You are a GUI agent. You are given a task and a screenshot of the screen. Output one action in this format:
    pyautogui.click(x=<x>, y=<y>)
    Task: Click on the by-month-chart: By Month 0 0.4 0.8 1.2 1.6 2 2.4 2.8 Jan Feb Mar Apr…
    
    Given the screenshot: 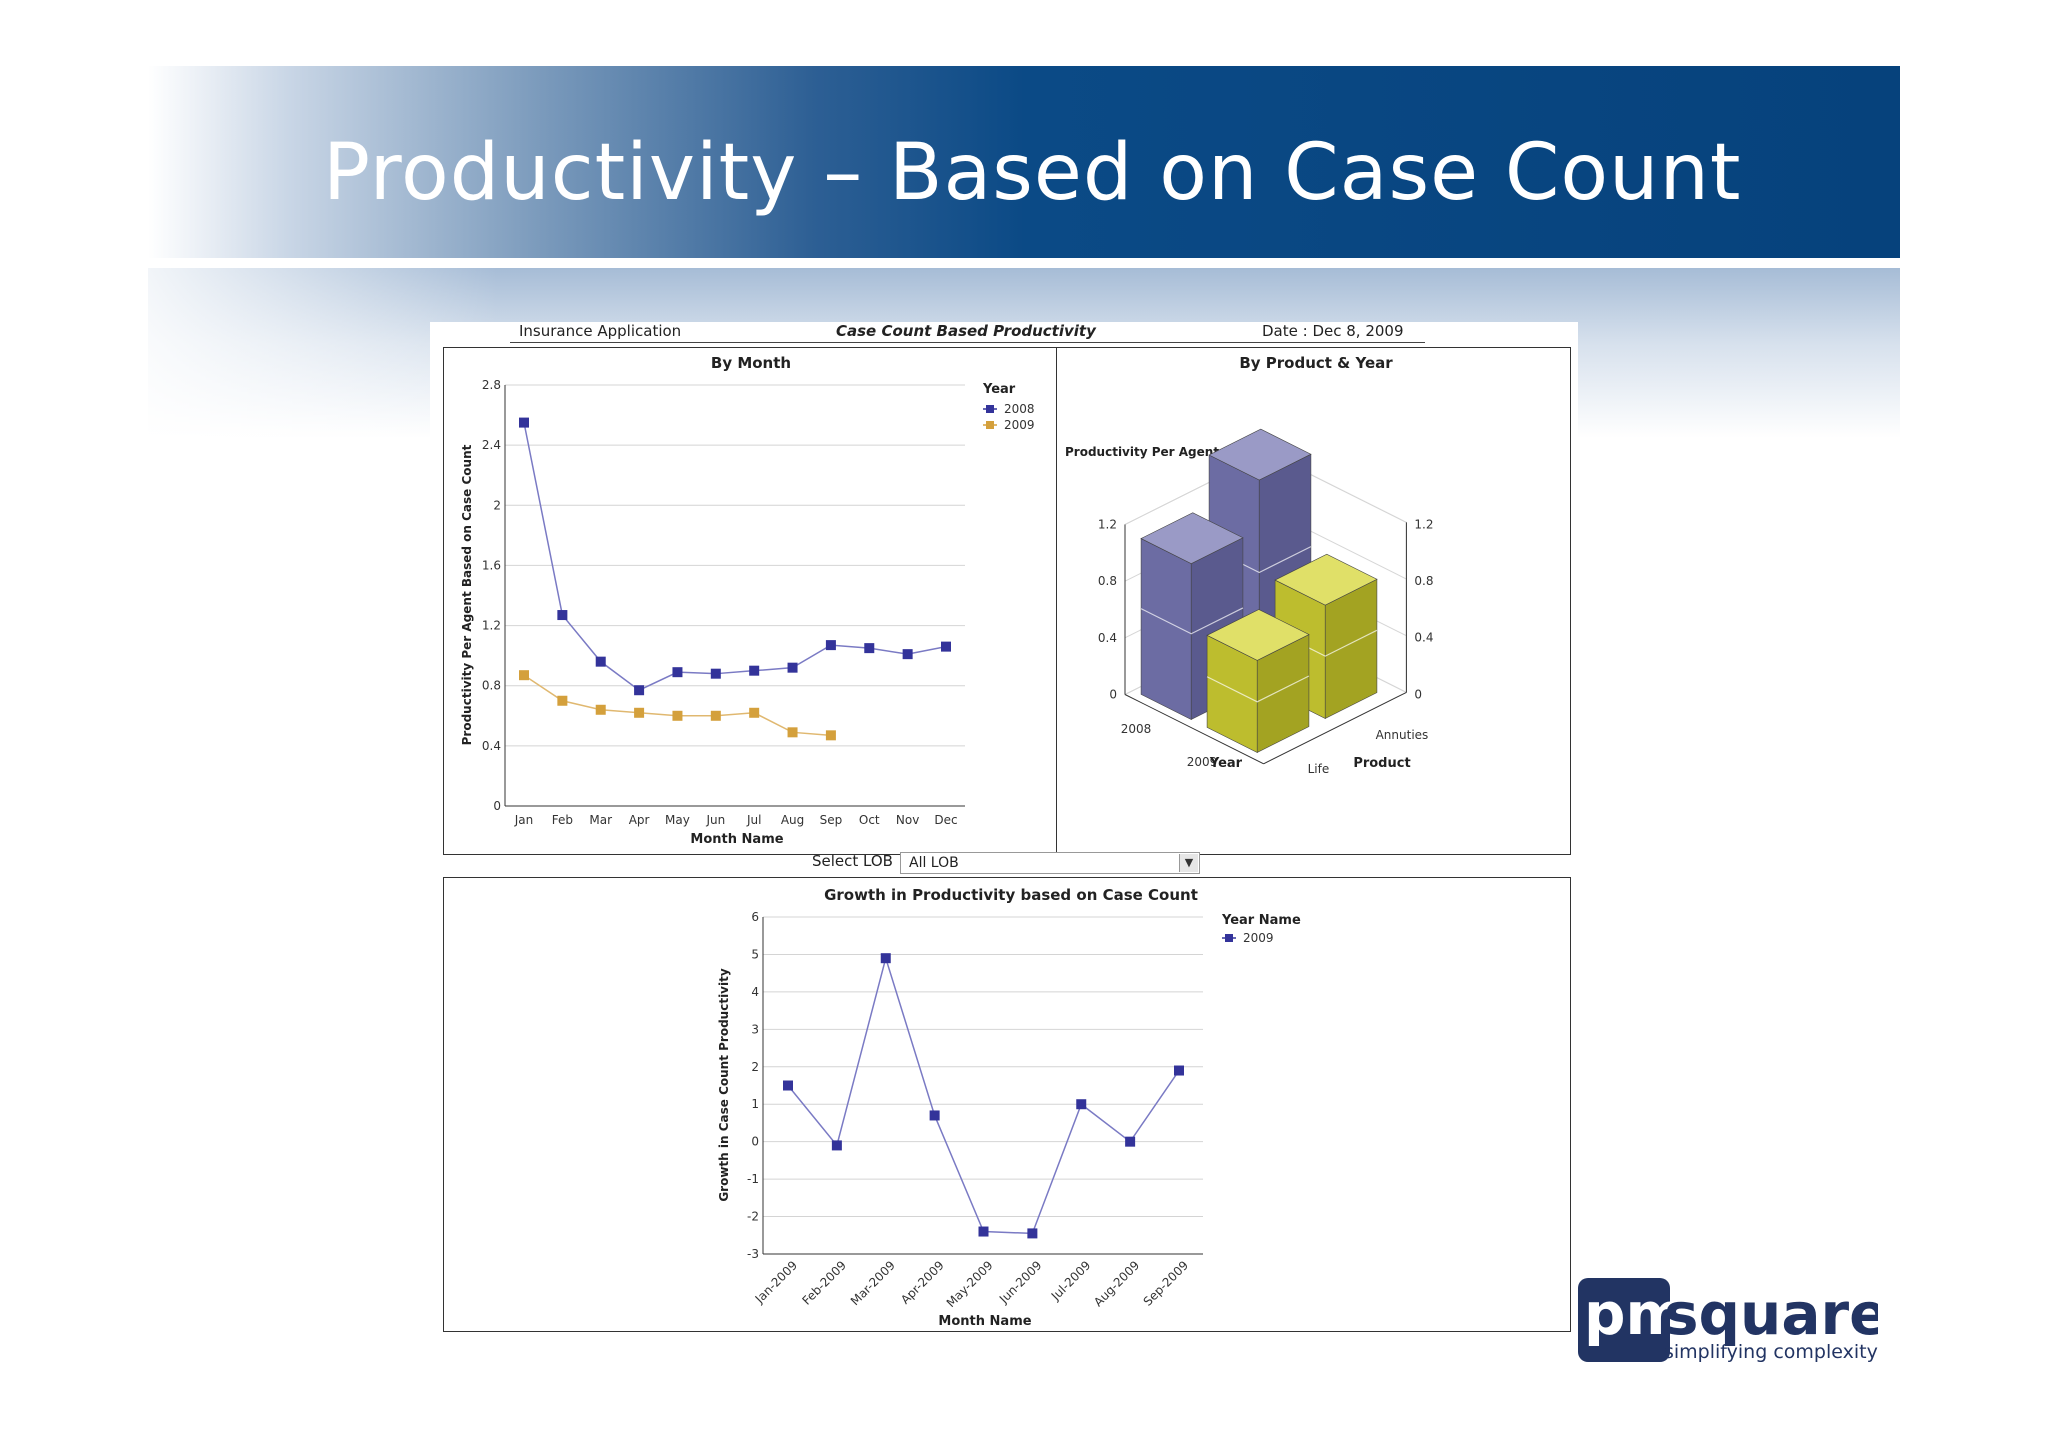 What is the action you would take?
    pyautogui.click(x=747, y=600)
    